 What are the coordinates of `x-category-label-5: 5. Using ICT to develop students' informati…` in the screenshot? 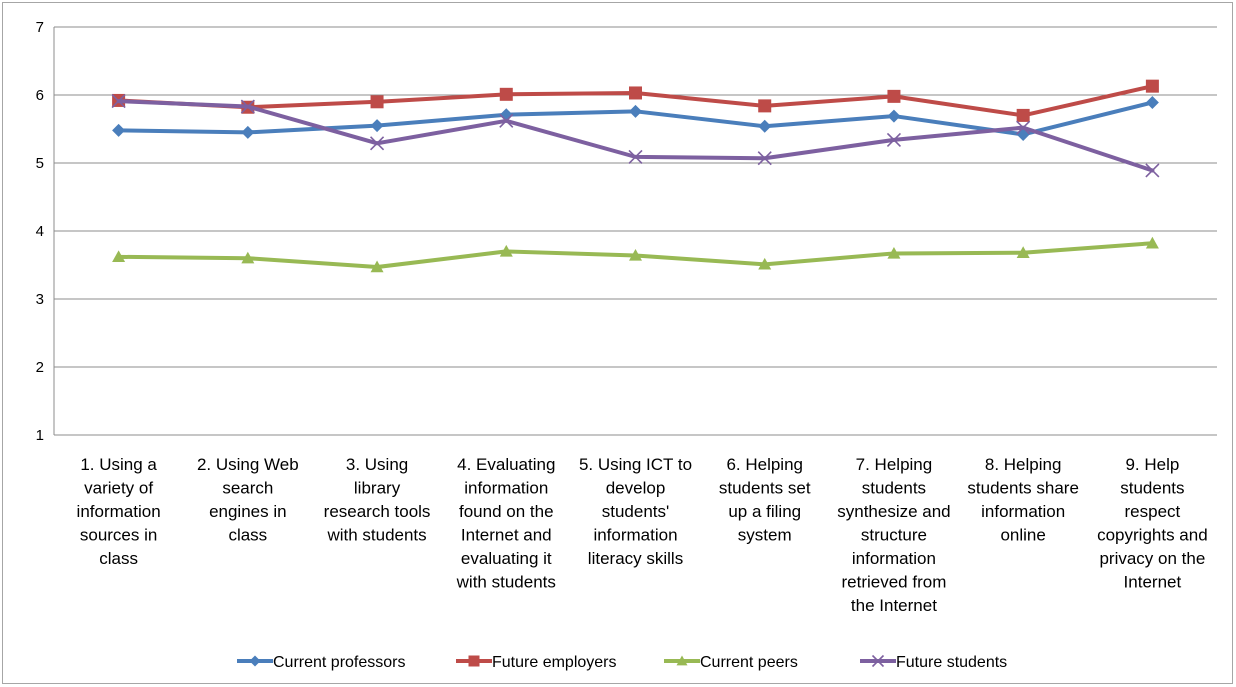 It's located at (635, 511).